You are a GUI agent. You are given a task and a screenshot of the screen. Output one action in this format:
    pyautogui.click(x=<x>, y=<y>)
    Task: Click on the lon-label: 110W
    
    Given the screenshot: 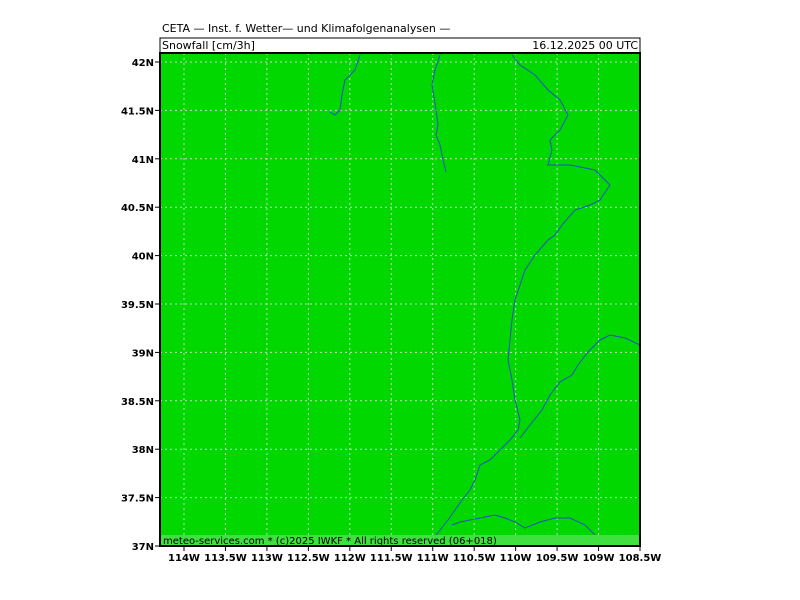 What is the action you would take?
    pyautogui.click(x=516, y=558)
    